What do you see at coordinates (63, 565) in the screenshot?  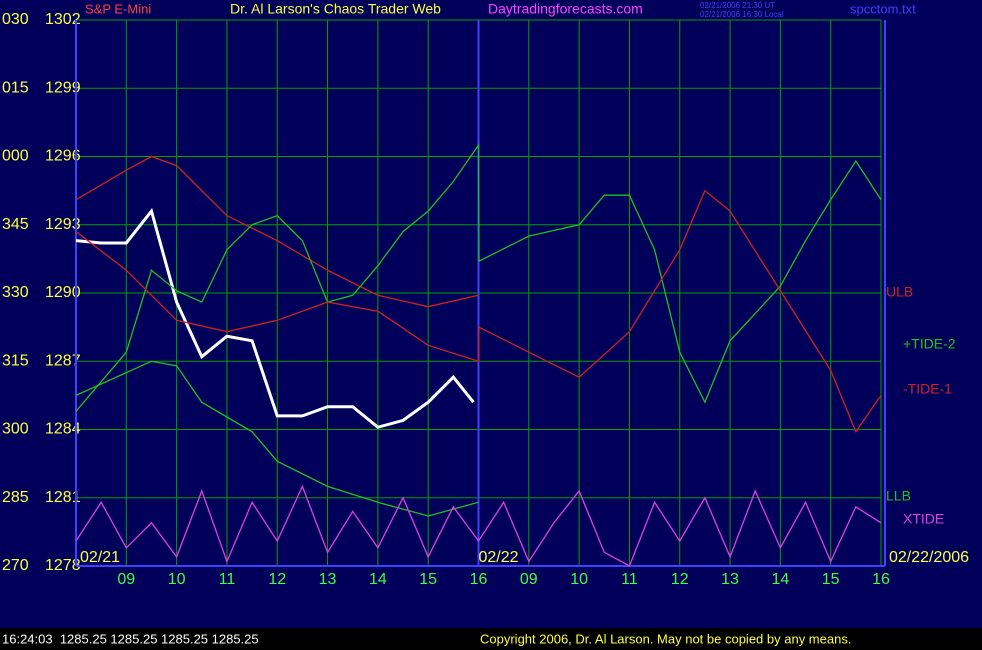 I see `y-tick-label: 1278` at bounding box center [63, 565].